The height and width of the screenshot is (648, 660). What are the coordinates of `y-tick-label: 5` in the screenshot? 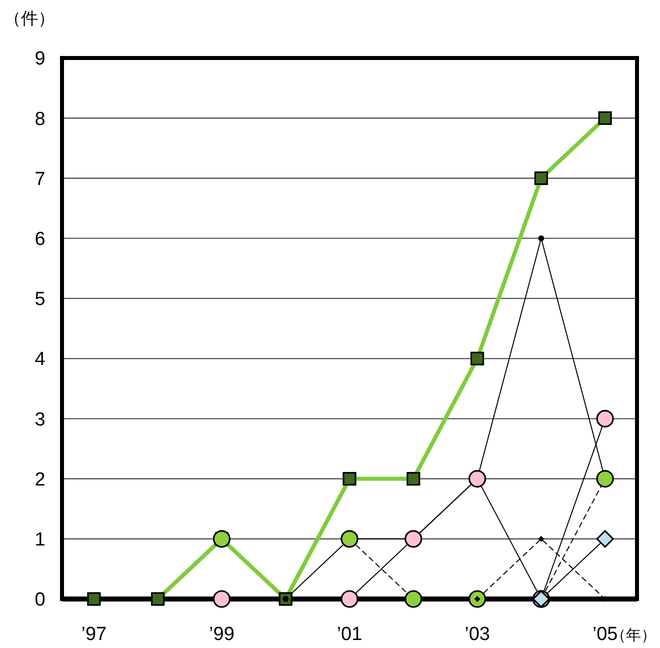 It's located at (40, 299).